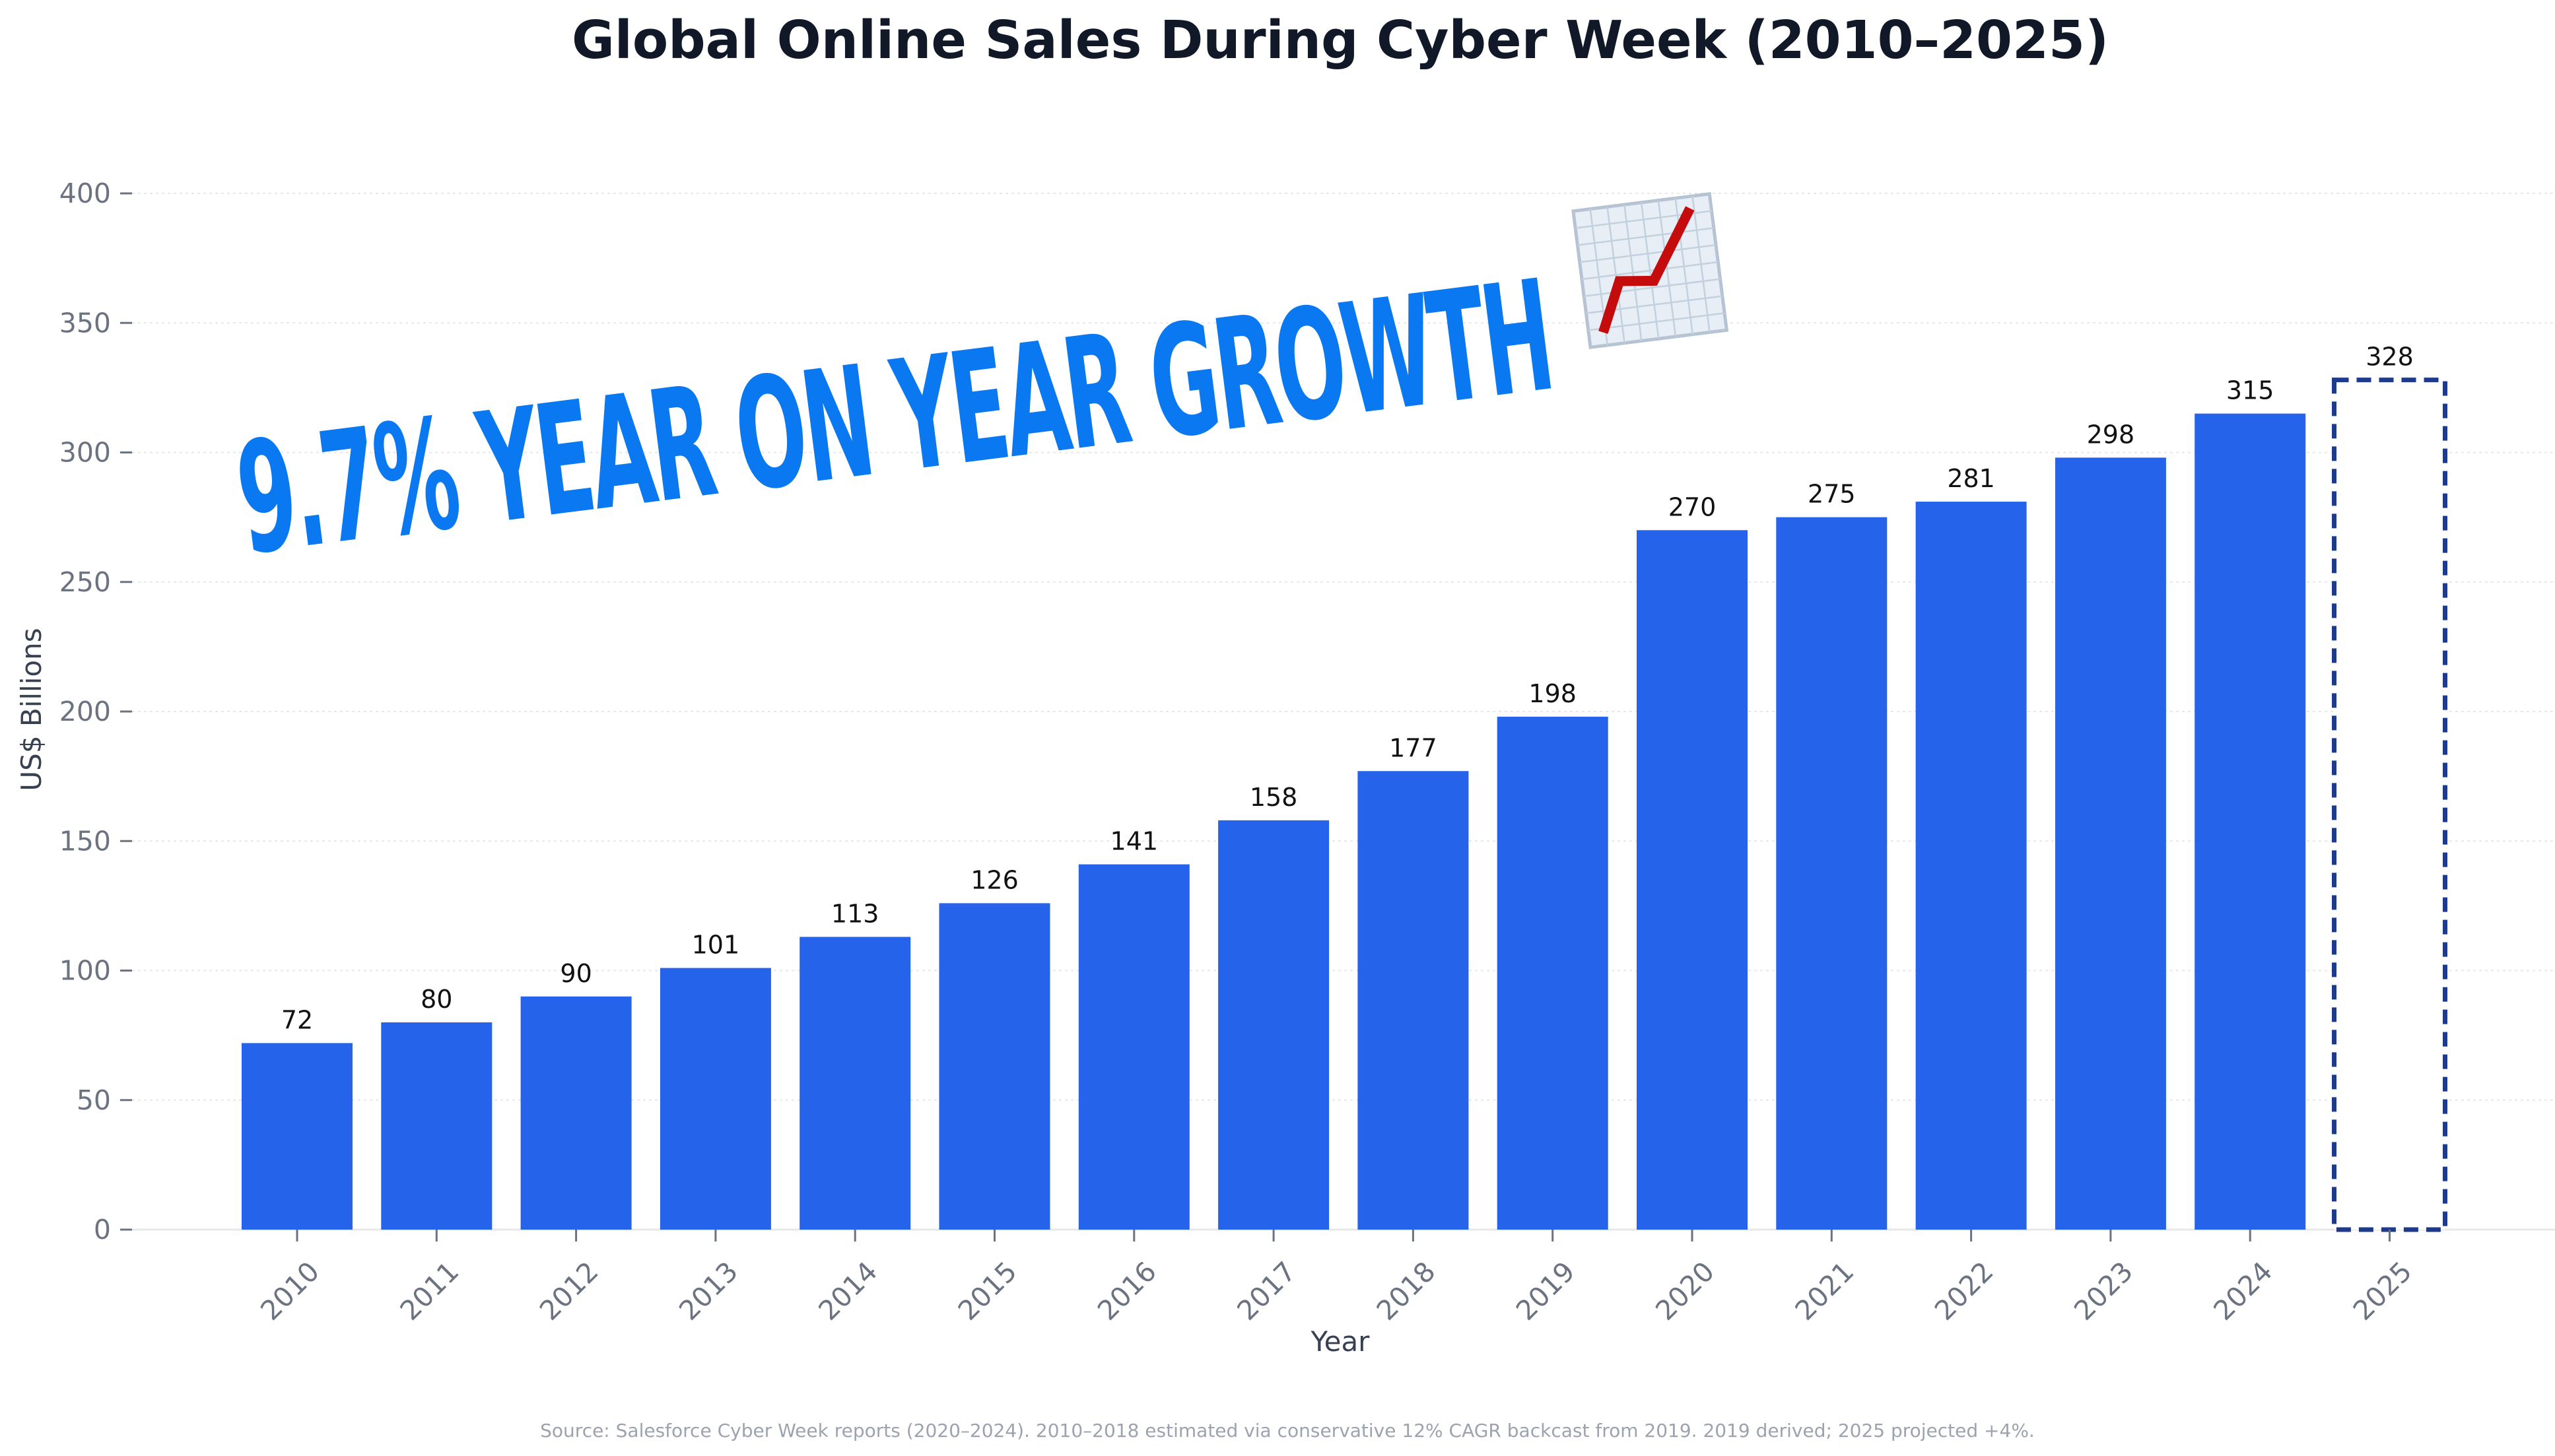 The image size is (2555, 1456). Describe the element at coordinates (85, 323) in the screenshot. I see `y-tick-label: 350` at that location.